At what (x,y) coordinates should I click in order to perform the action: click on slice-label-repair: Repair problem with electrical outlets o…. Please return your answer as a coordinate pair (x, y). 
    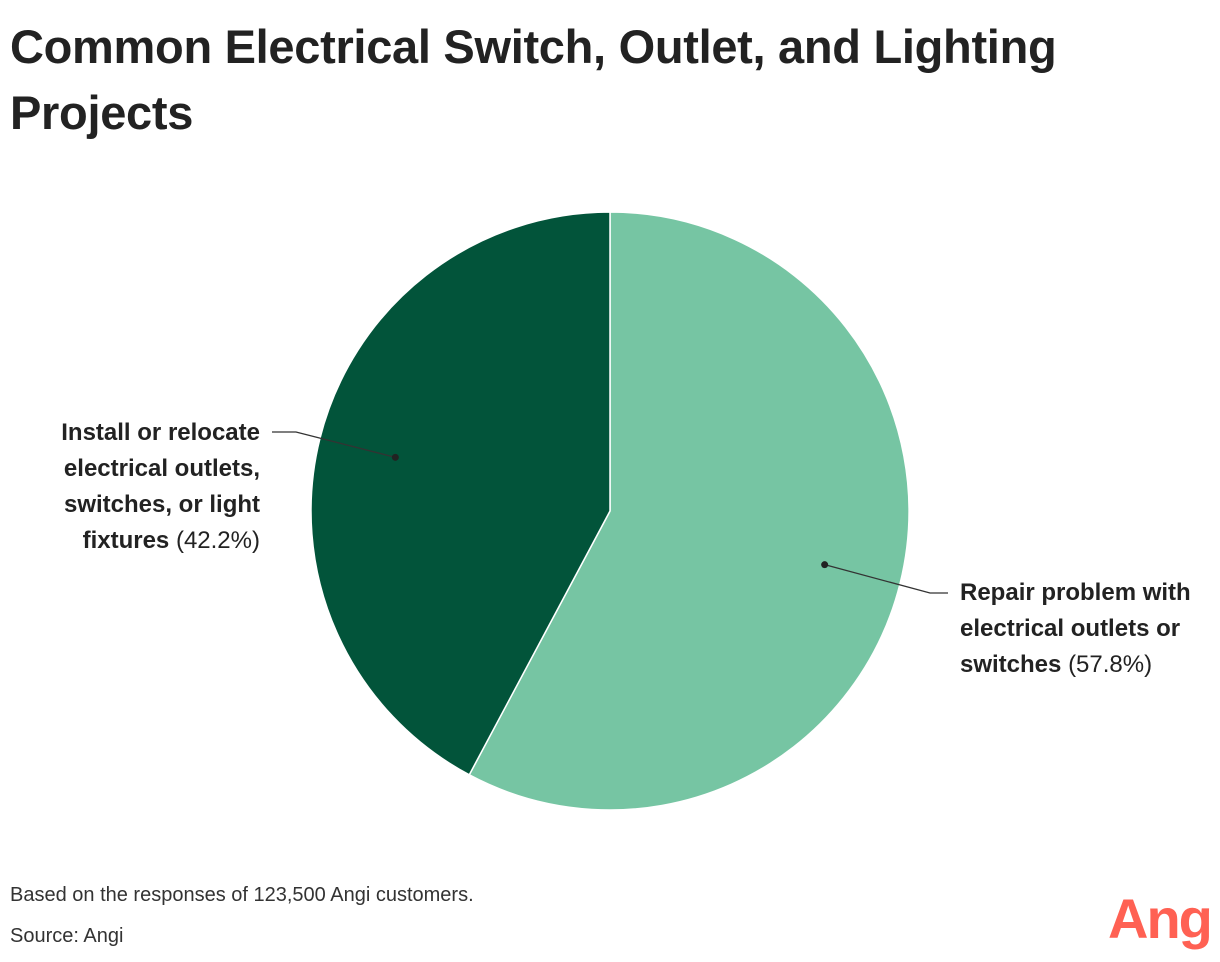
    Looking at the image, I should click on (1087, 629).